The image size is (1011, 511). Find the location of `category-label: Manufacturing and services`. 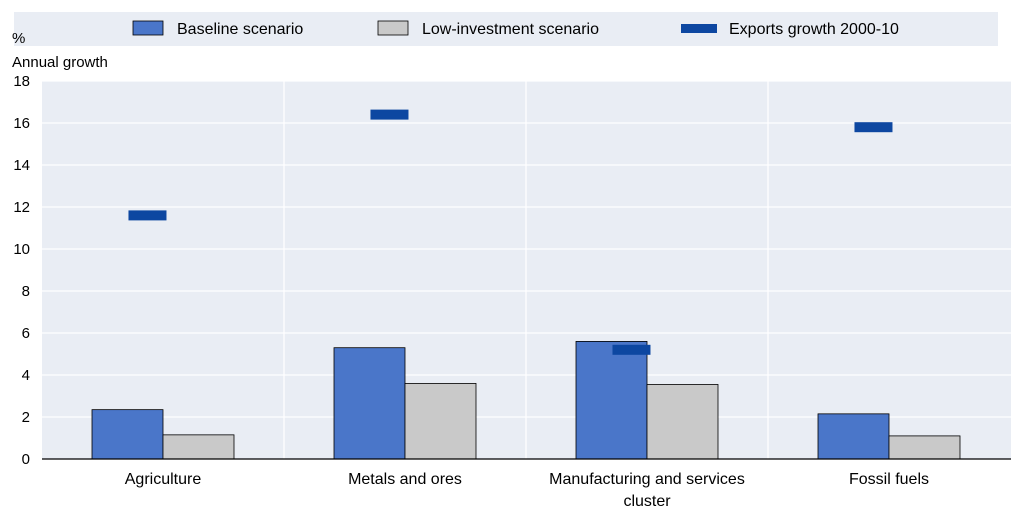

category-label: Manufacturing and services is located at coordinates (647, 479).